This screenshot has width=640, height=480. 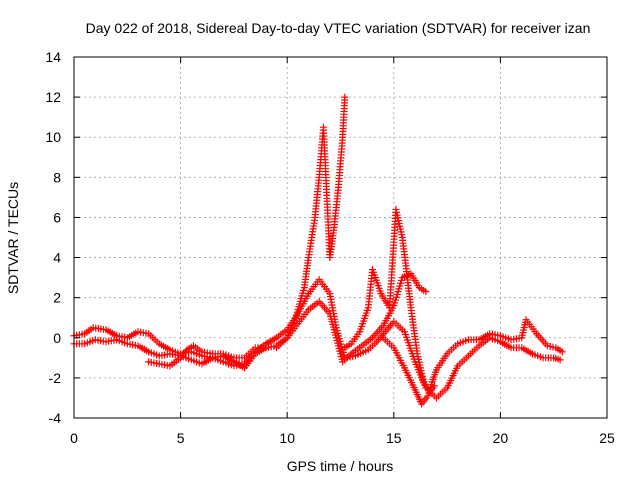 What do you see at coordinates (501, 438) in the screenshot?
I see `x-tick-label: 20` at bounding box center [501, 438].